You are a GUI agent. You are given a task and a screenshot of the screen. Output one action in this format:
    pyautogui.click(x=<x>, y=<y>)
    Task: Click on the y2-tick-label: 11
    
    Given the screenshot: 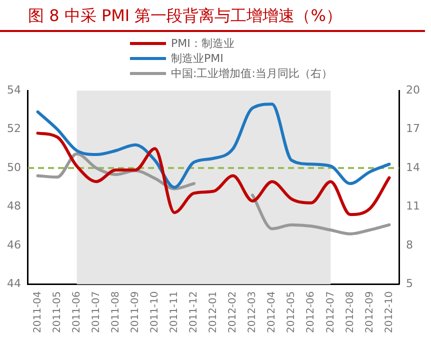 What is the action you would take?
    pyautogui.click(x=413, y=206)
    